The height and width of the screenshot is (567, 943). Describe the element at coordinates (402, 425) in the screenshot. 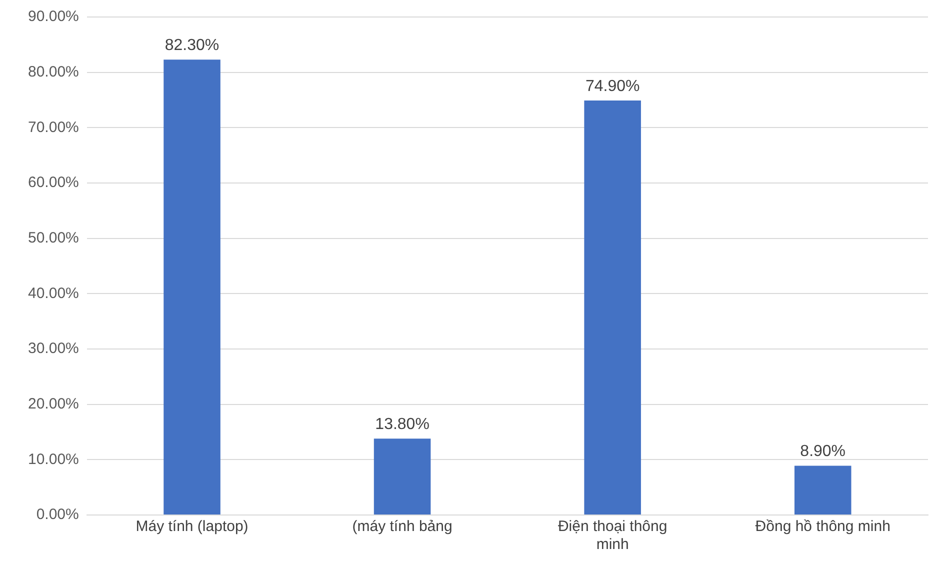

I see `data-label: 13.80%` at that location.